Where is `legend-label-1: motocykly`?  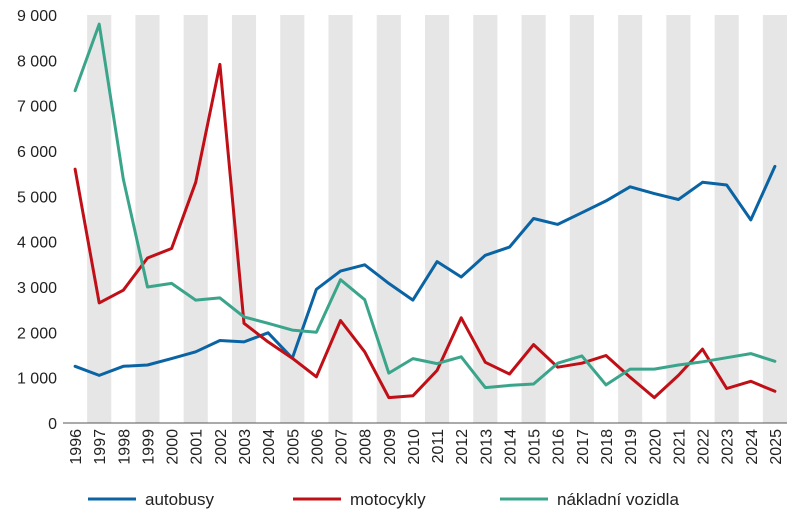 legend-label-1: motocykly is located at coordinates (388, 499).